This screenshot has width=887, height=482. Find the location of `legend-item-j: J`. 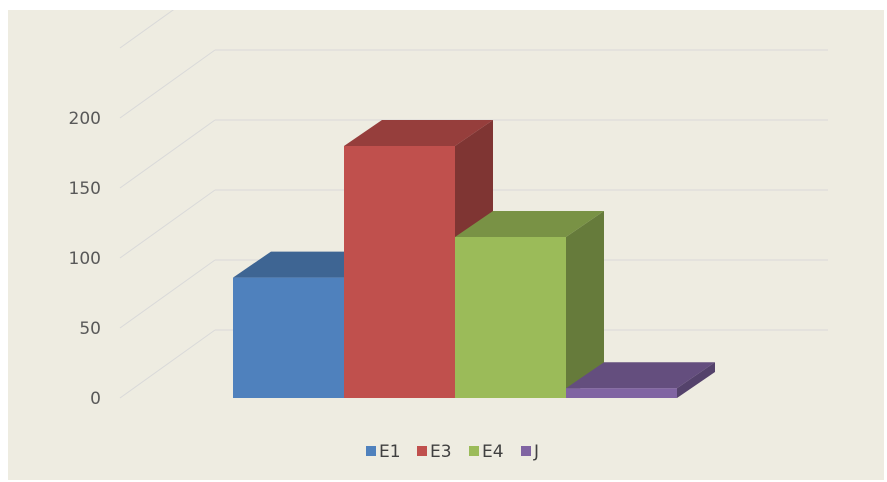

legend-item-j: J is located at coordinates (530, 452).